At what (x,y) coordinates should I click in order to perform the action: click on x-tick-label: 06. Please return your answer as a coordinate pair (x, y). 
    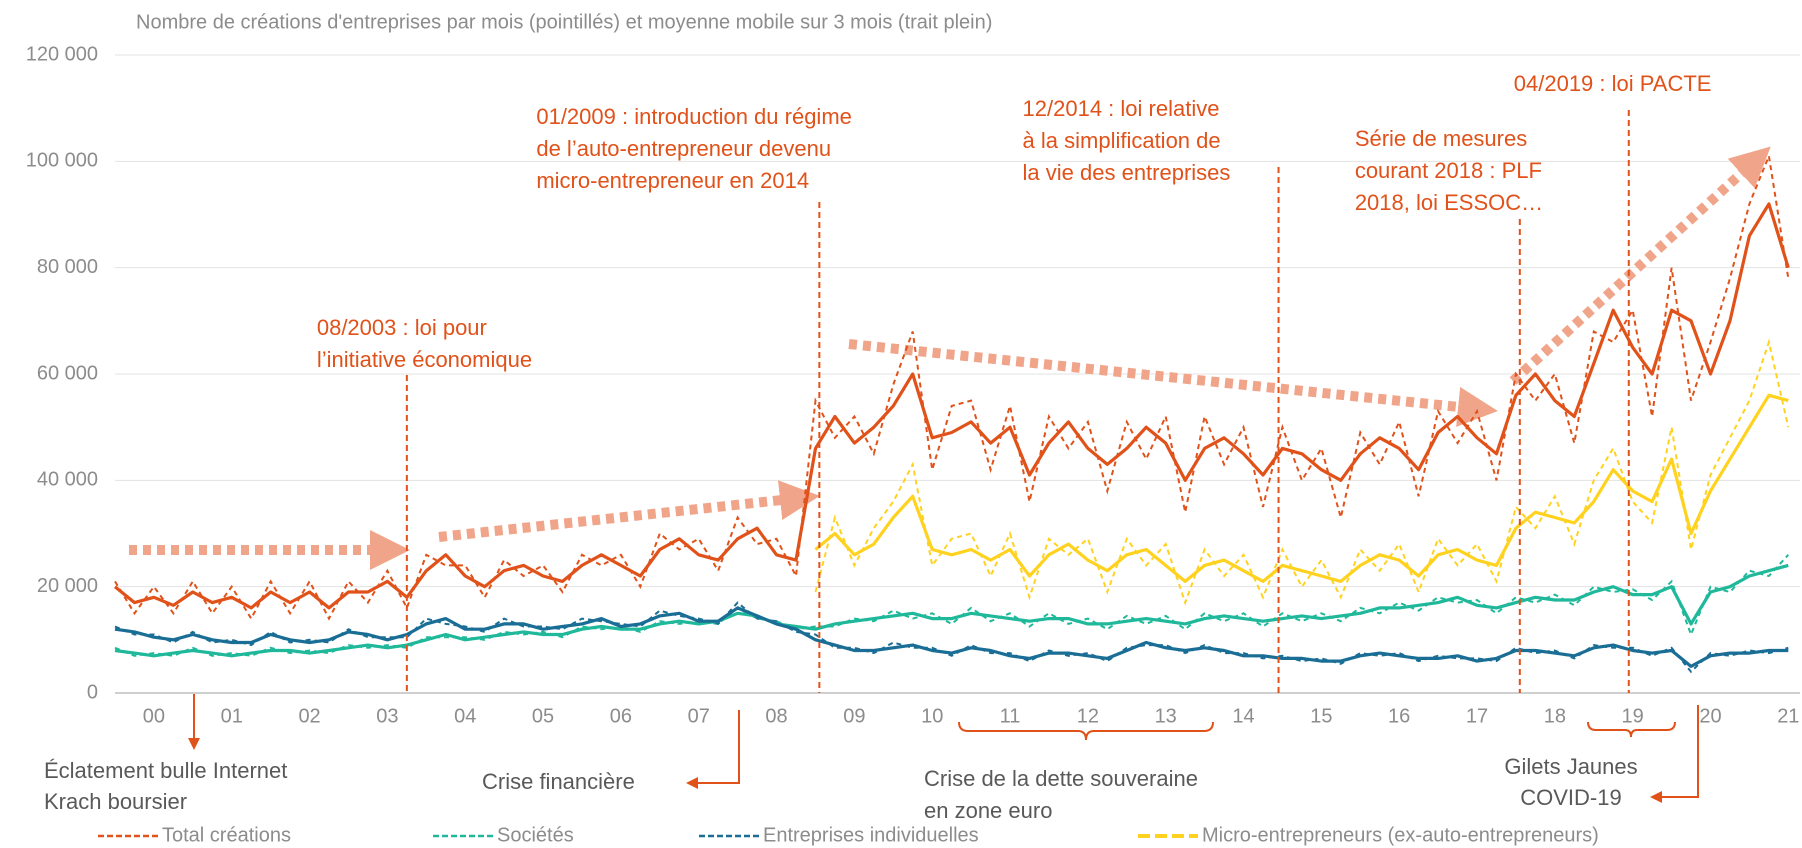
    Looking at the image, I should click on (621, 716).